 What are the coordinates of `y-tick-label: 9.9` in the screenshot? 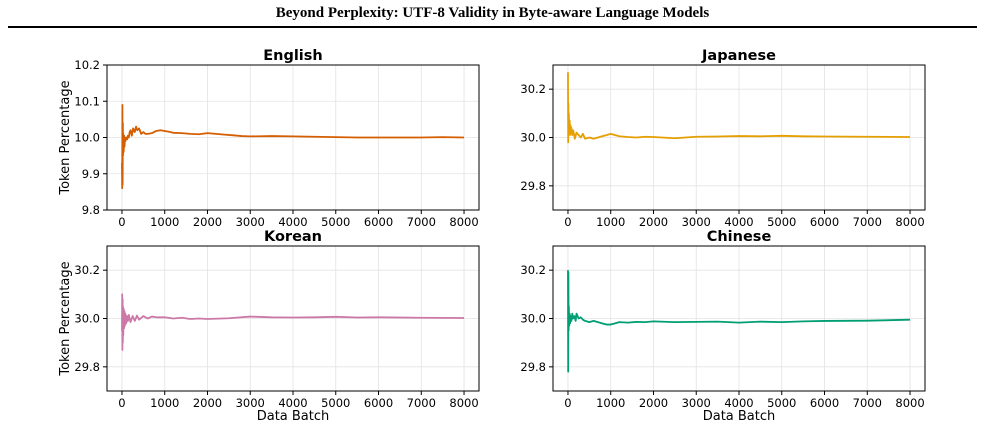 It's located at (91, 174).